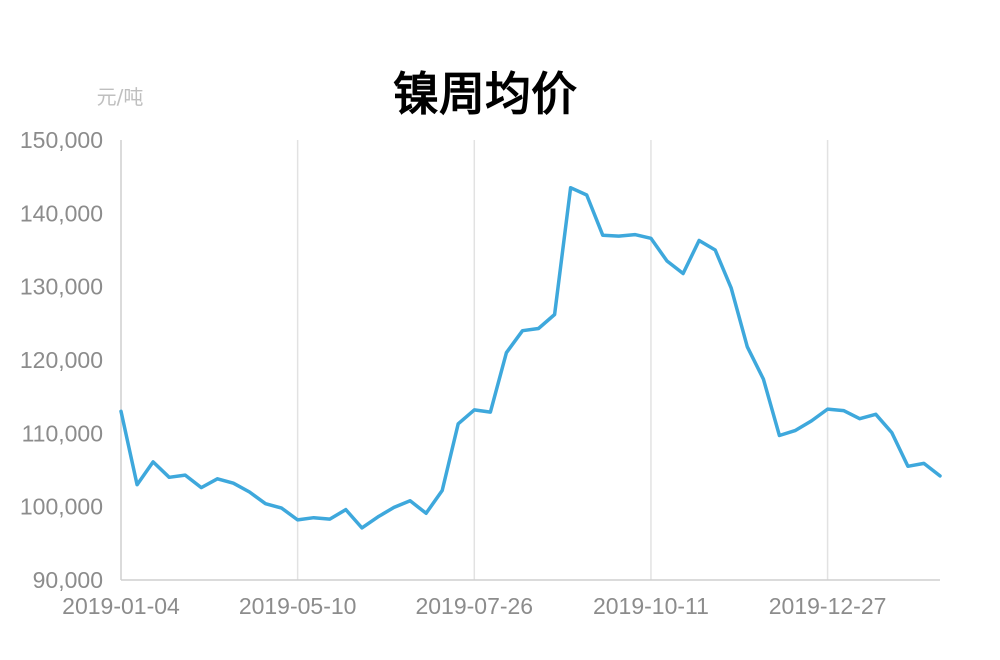  I want to click on y-axis-unit: 元/吨, so click(120, 97).